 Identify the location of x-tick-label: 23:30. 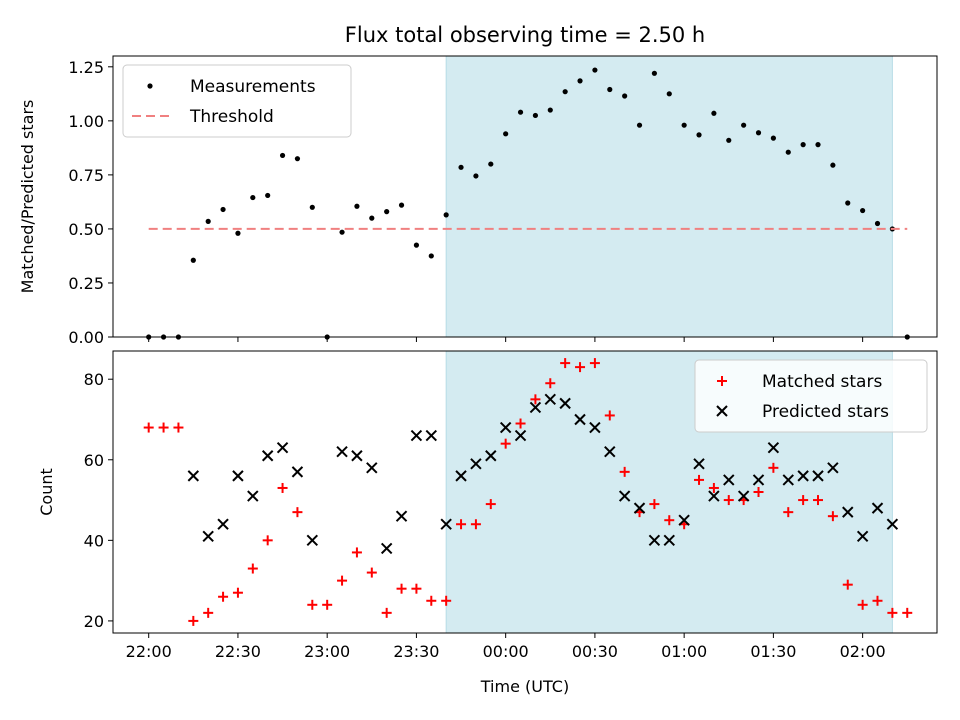
(416, 651).